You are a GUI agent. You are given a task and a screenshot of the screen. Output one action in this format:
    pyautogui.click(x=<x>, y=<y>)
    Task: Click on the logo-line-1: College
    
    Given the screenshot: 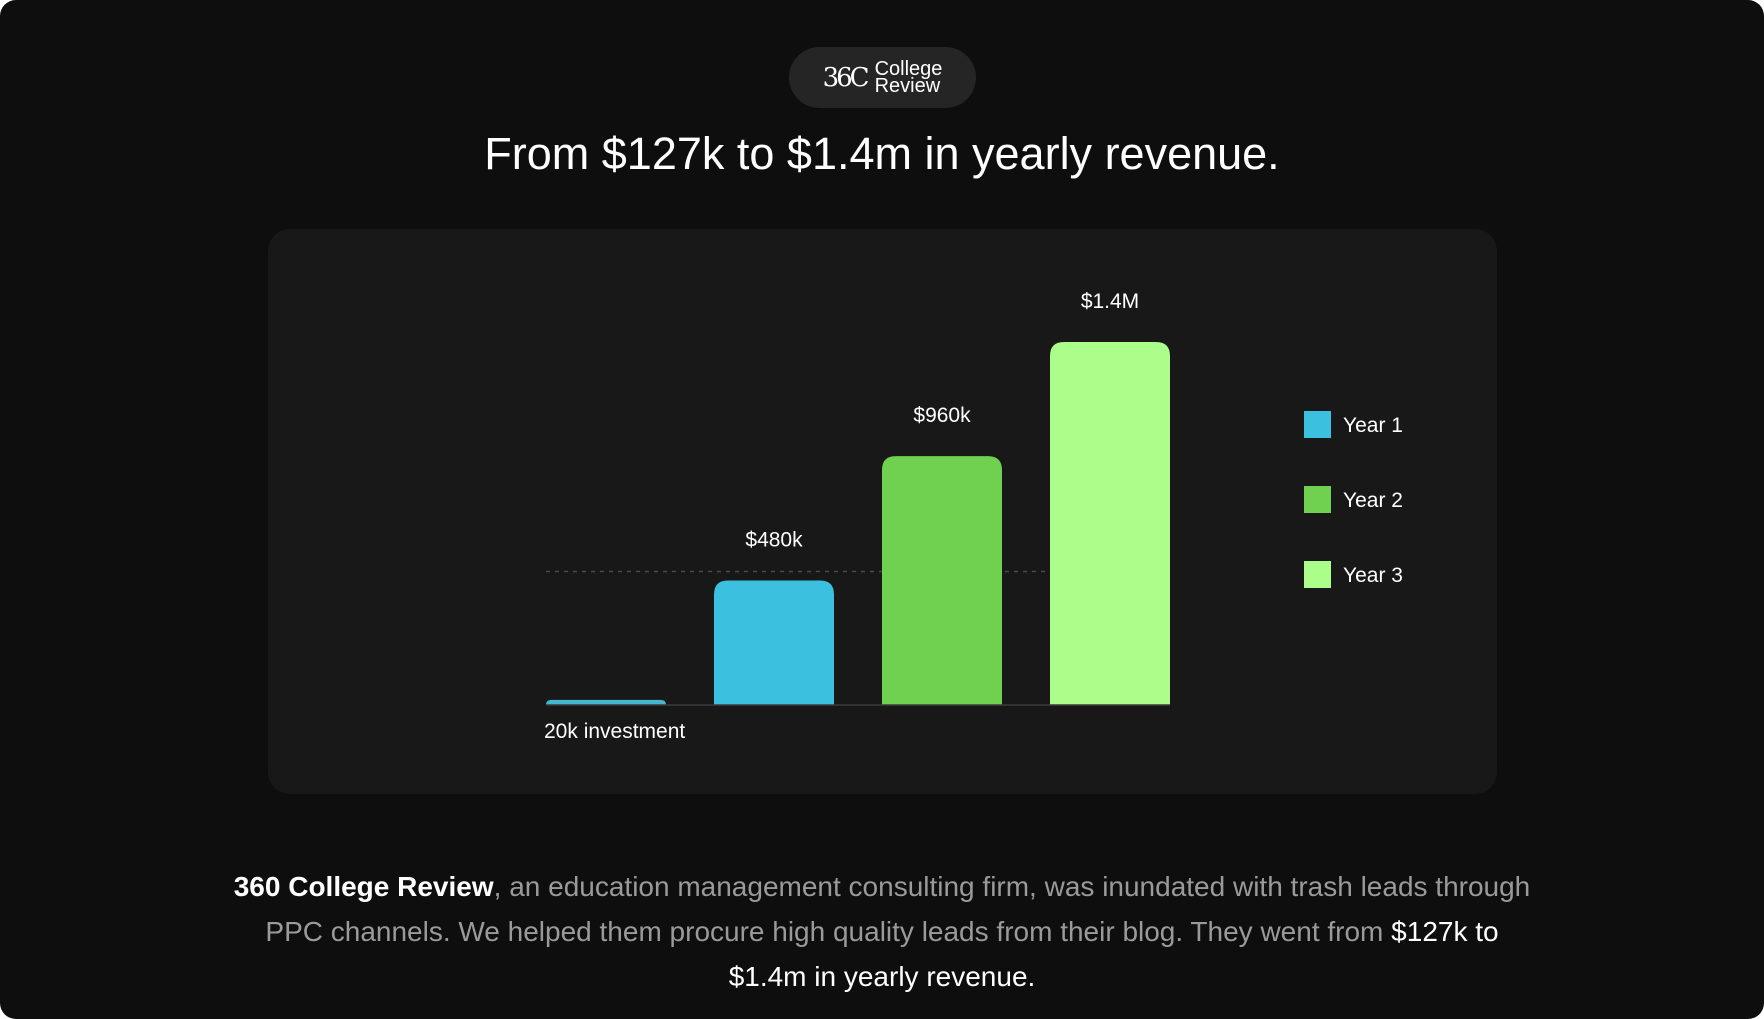 What is the action you would take?
    pyautogui.click(x=908, y=68)
    